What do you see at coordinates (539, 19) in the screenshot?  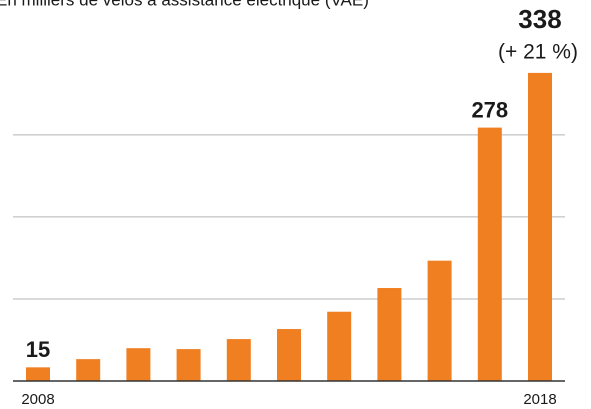 I see `value-label: 338` at bounding box center [539, 19].